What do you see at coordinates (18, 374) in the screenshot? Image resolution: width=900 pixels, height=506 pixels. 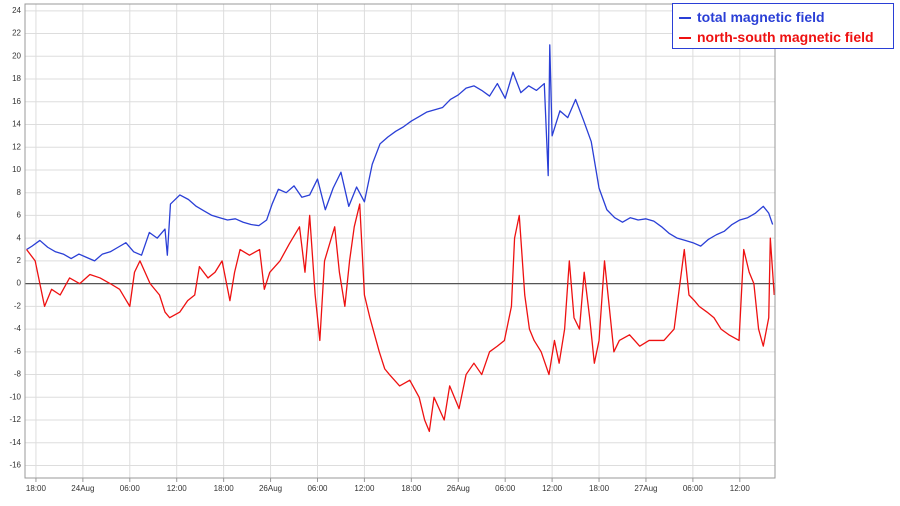 I see `y-tick-label: -8` at bounding box center [18, 374].